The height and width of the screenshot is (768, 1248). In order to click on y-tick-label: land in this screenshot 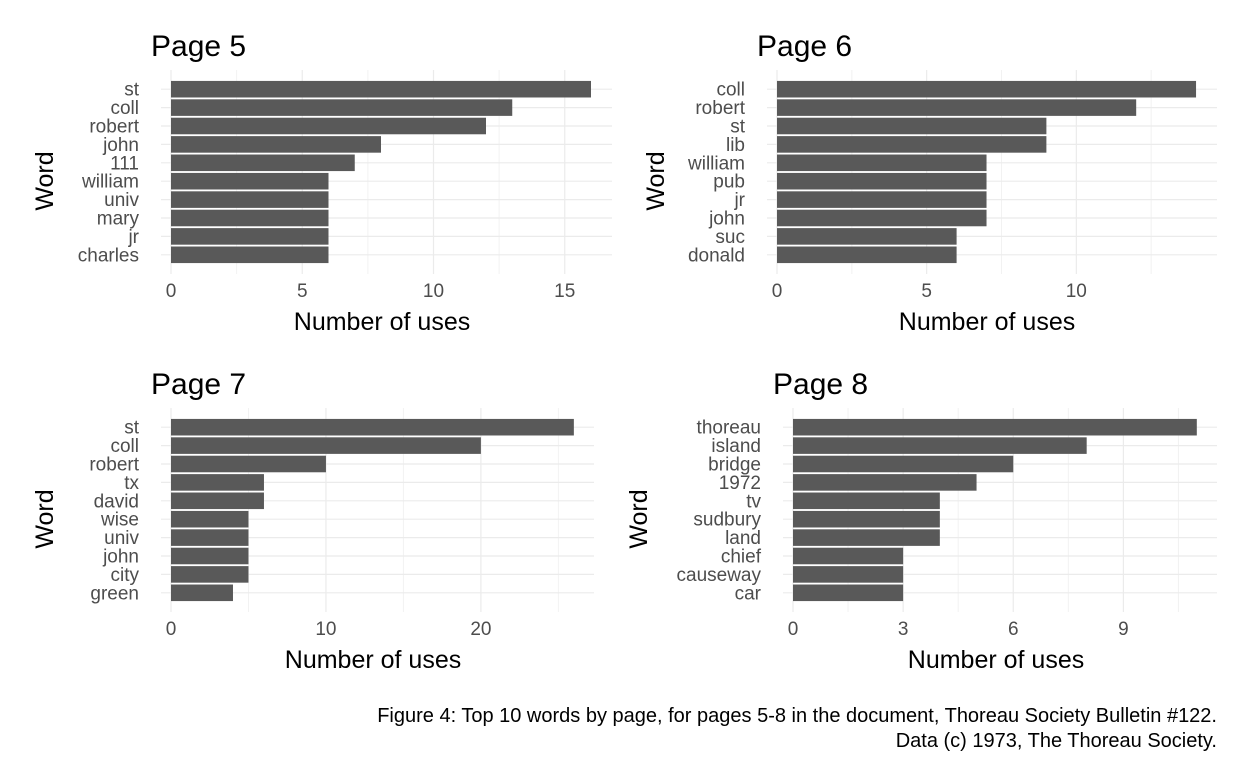, I will do `click(743, 538)`.